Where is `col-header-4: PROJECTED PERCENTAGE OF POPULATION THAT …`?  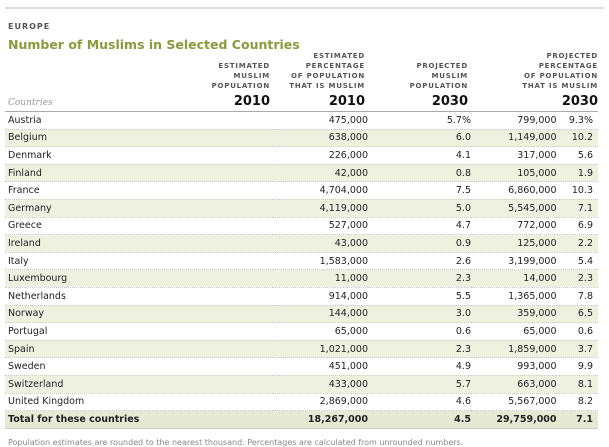 col-header-4: PROJECTED PERCENTAGE OF POPULATION THAT … is located at coordinates (560, 71).